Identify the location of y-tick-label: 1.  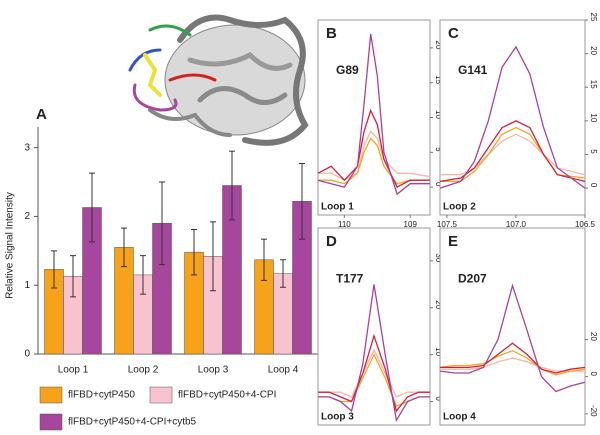
(27, 285).